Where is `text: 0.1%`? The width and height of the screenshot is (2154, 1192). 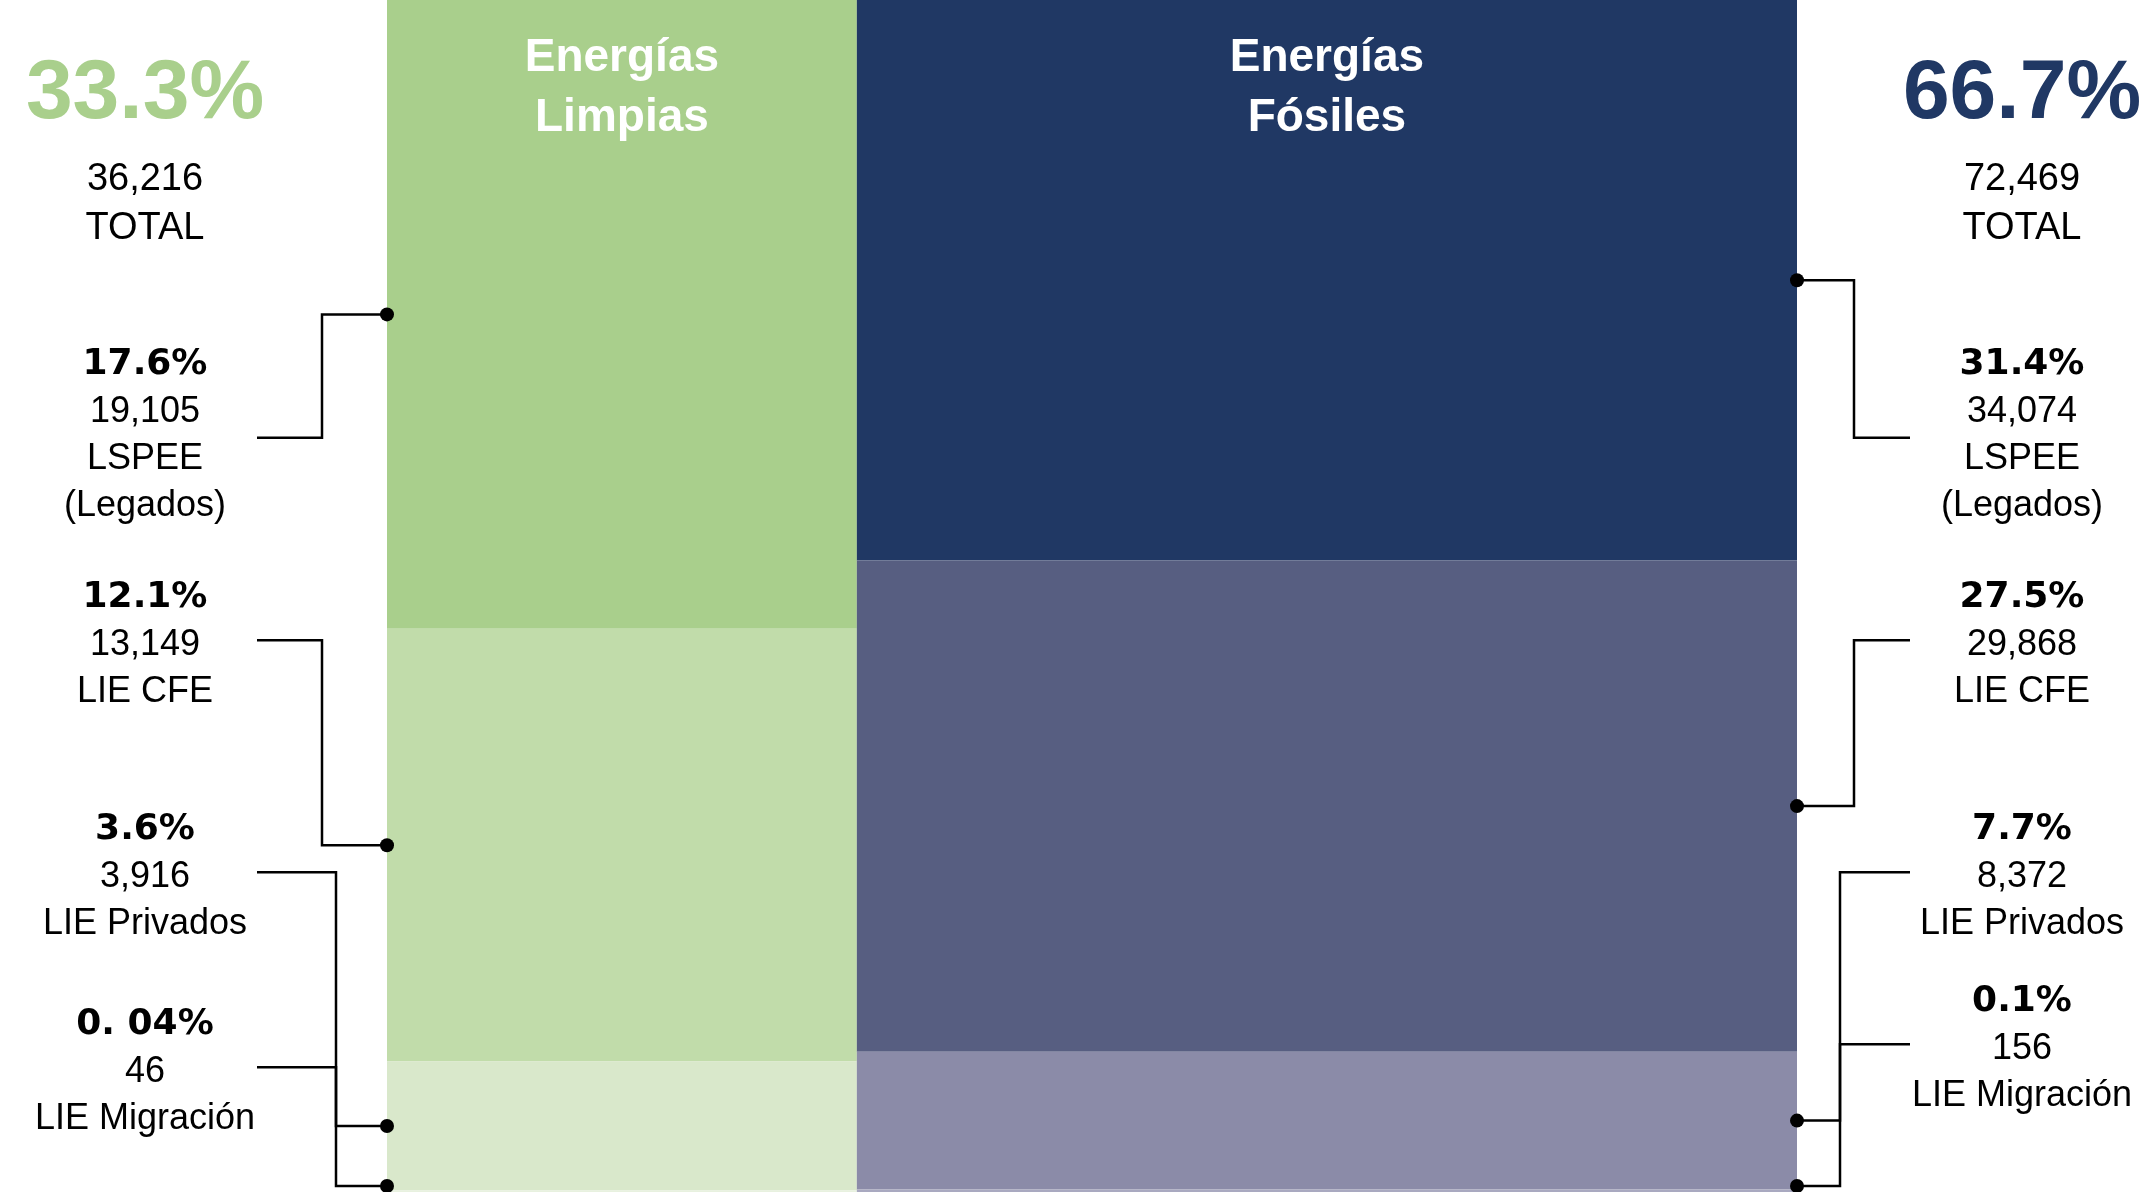 text: 0.1% is located at coordinates (2022, 999).